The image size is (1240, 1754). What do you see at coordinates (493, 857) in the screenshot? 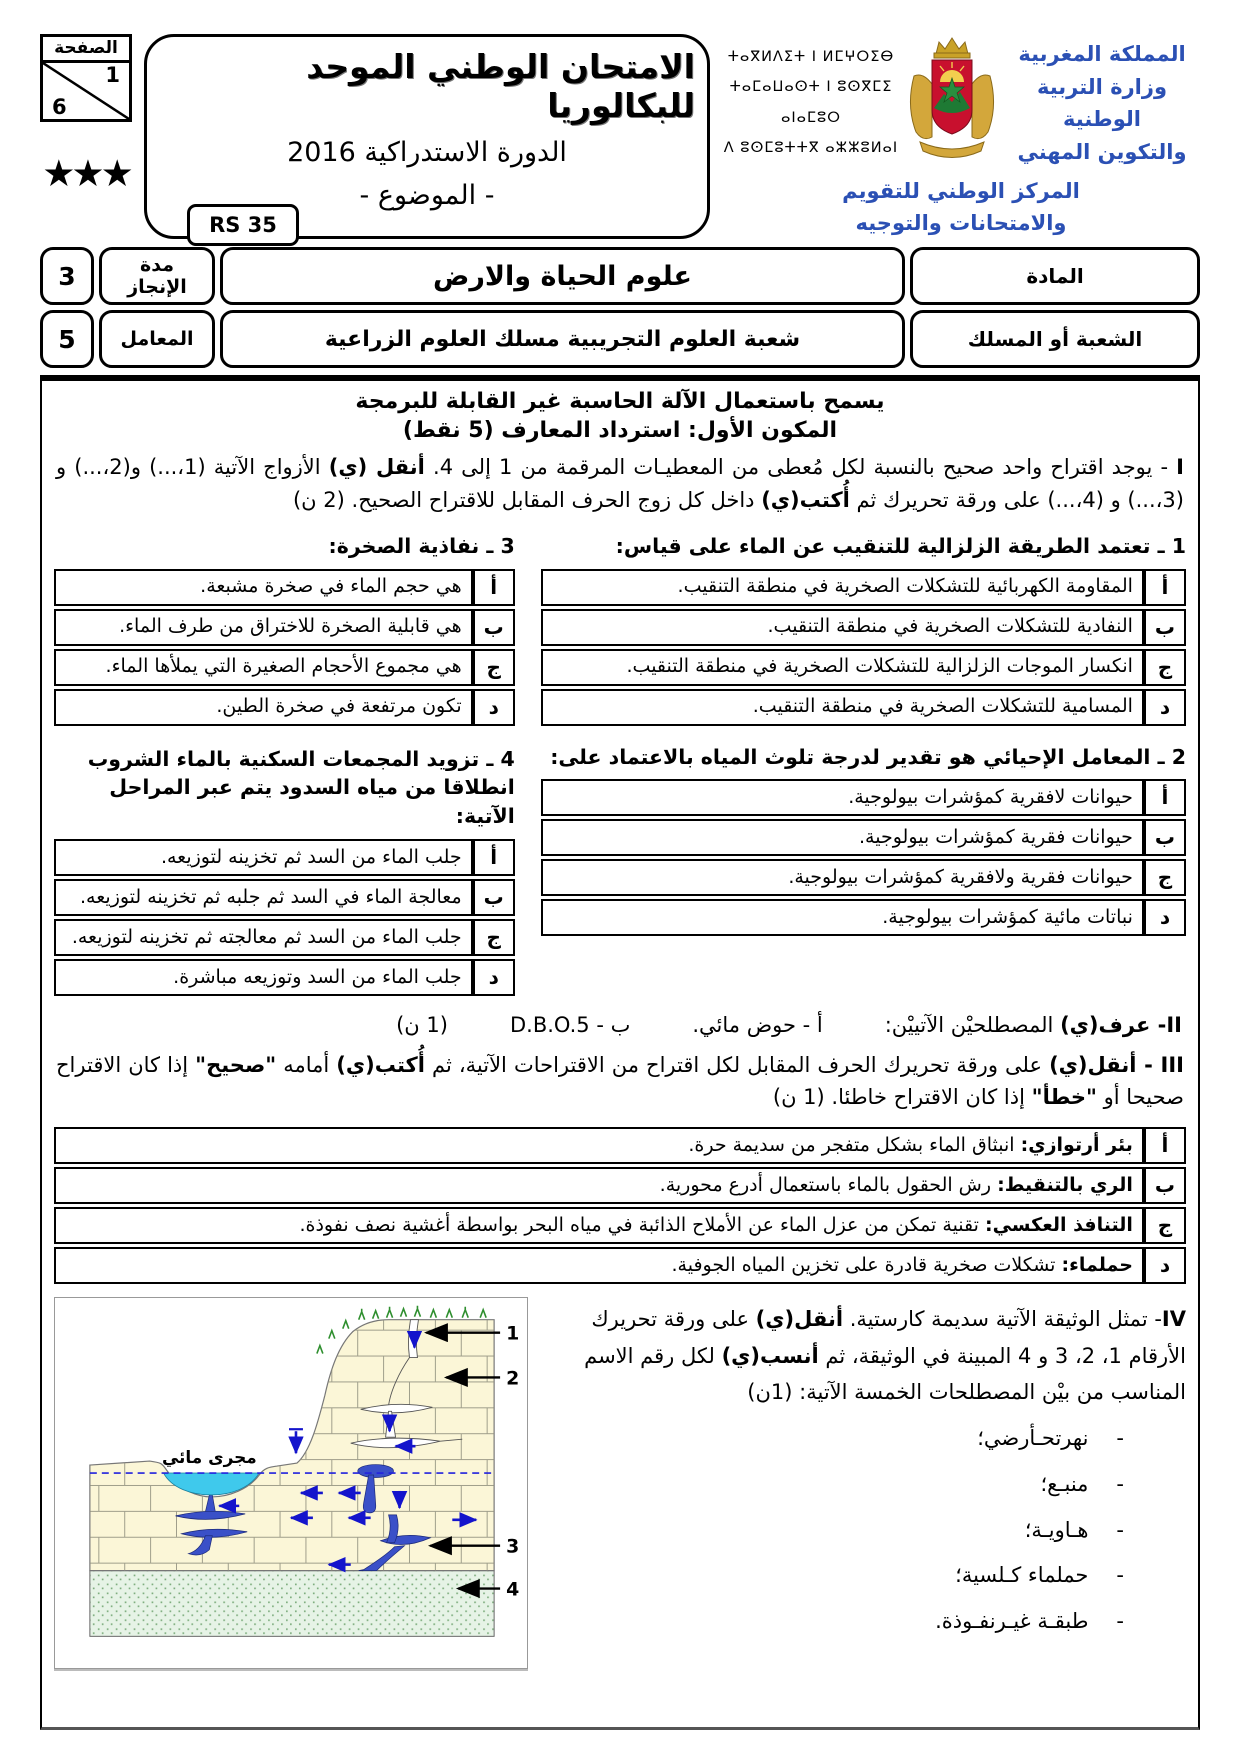
I see `q4-opt-a-letter: أ` at bounding box center [493, 857].